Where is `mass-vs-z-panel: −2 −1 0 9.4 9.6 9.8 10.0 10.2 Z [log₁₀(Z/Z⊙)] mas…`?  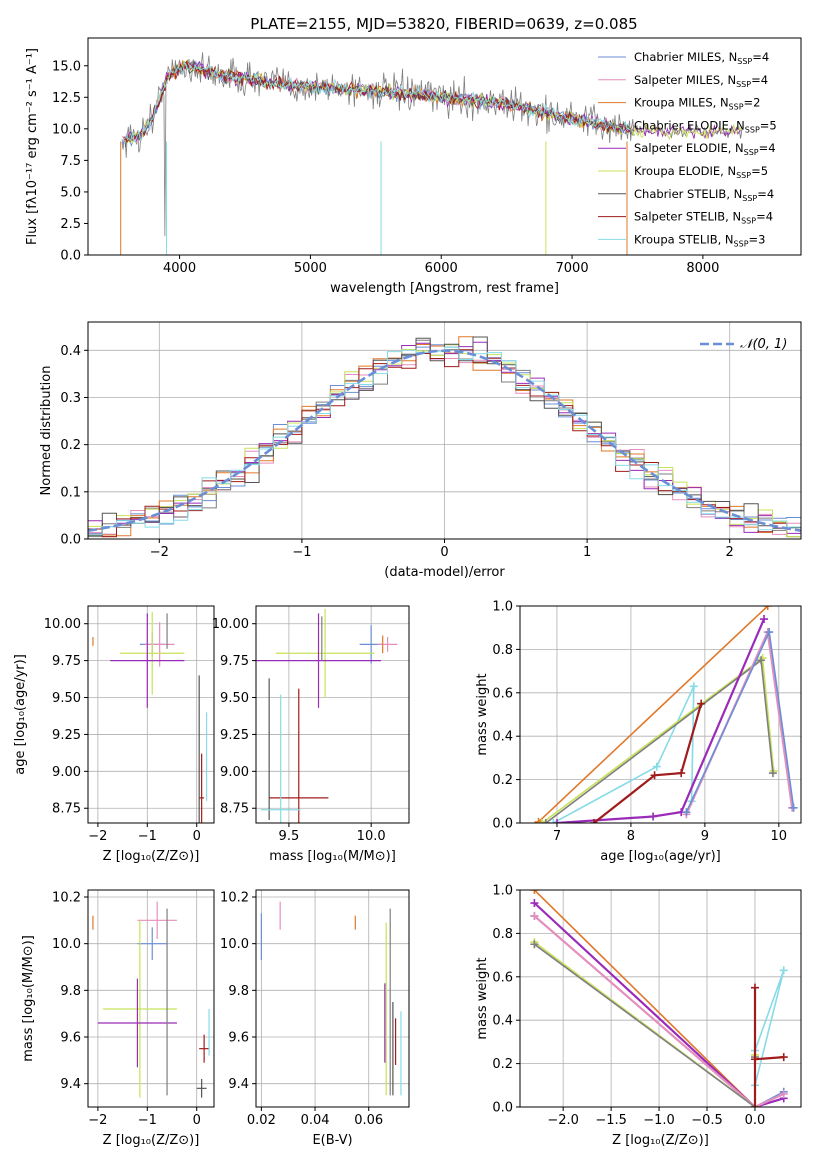 mass-vs-z-panel: −2 −1 0 9.4 9.6 9.8 10.0 10.2 Z [log₁₀(Z/Z⊙)] mas… is located at coordinates (118, 1018).